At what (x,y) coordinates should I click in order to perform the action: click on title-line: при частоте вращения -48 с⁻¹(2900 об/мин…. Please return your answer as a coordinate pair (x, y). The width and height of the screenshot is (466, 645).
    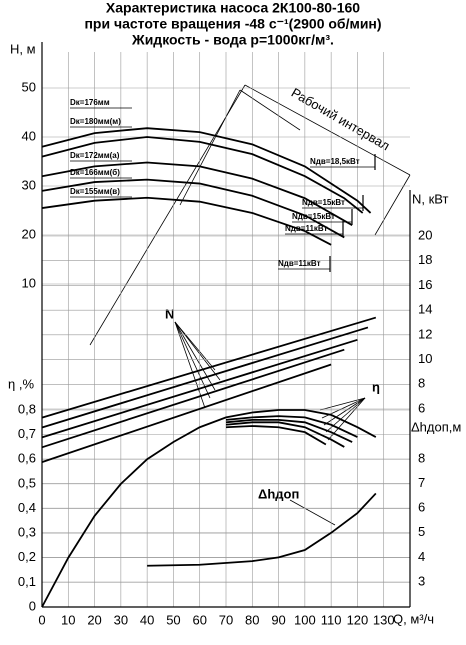
    Looking at the image, I should click on (232, 24).